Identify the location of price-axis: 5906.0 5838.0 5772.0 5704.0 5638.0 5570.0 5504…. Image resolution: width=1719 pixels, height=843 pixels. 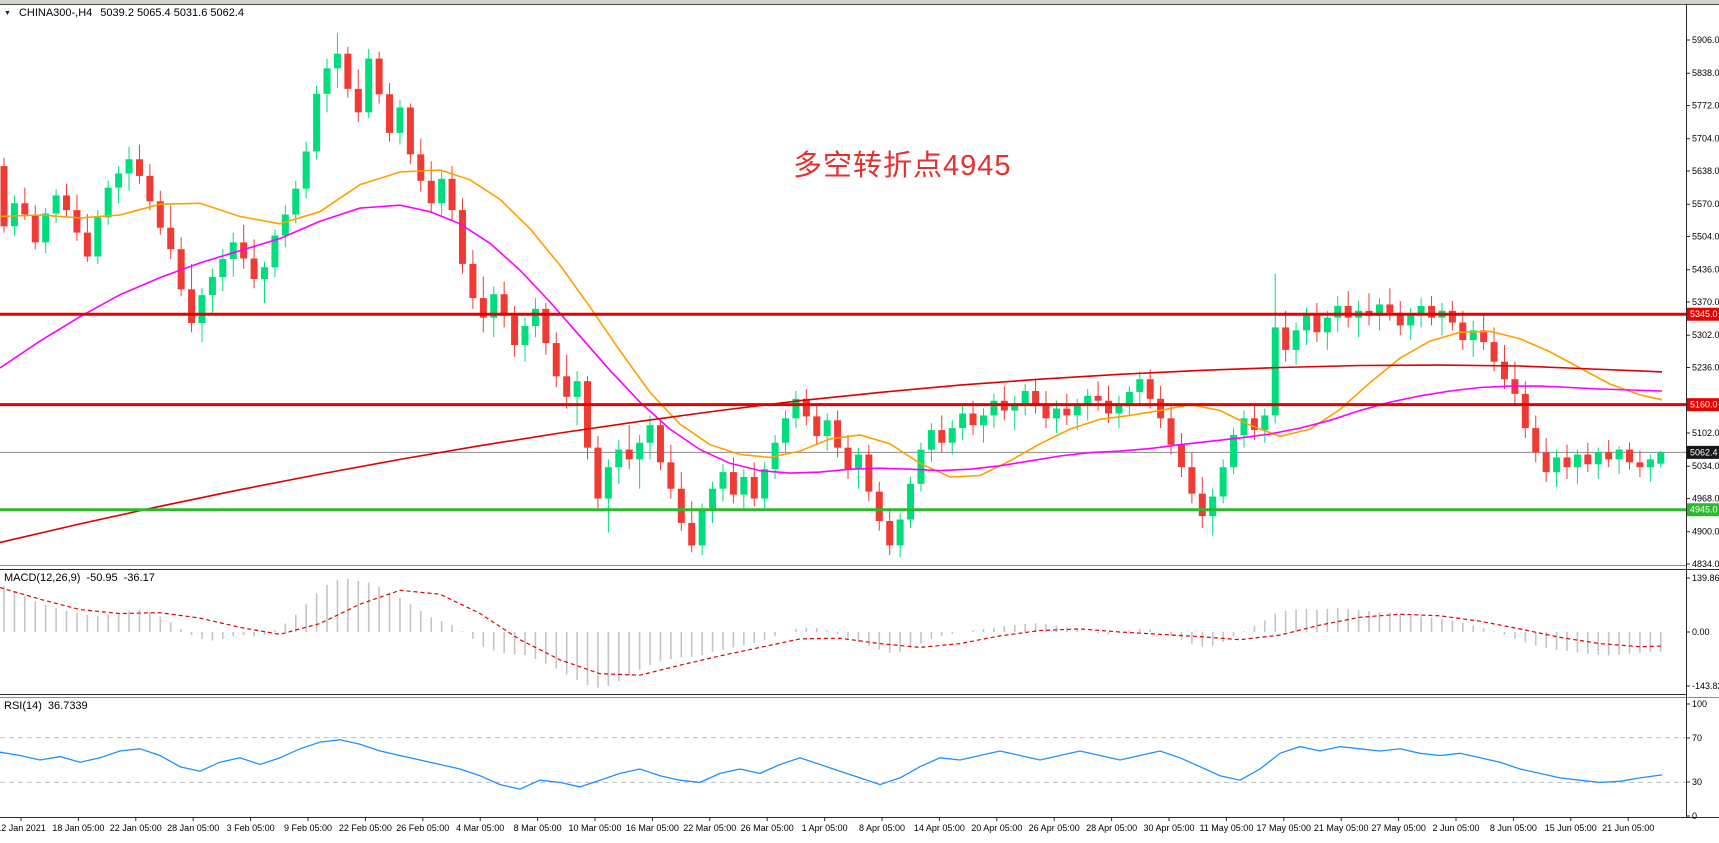
(1702, 428).